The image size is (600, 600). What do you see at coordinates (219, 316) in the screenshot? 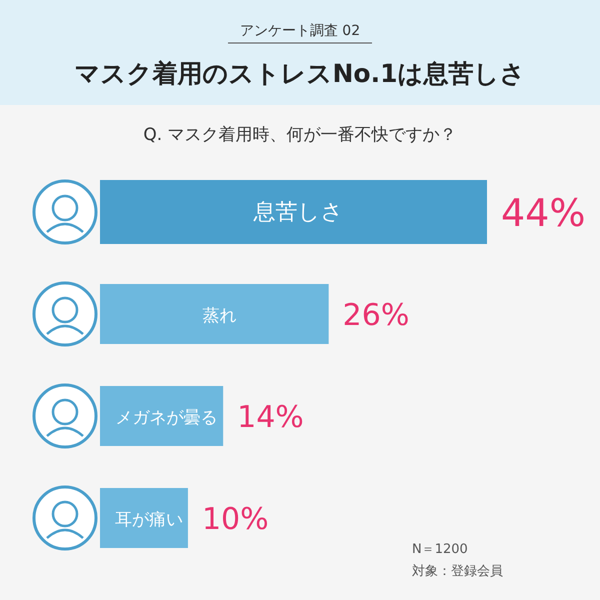
I see `y-tick-label: 蒸れ` at bounding box center [219, 316].